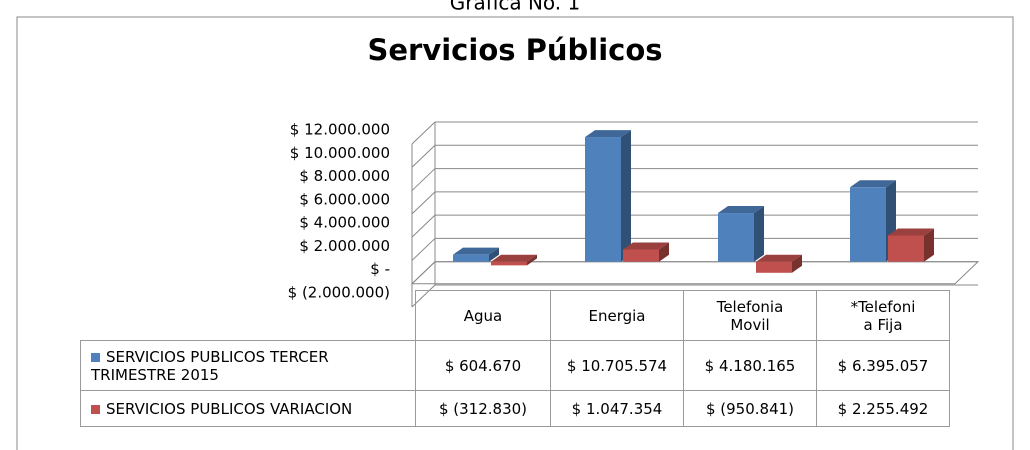  What do you see at coordinates (695, 273) in the screenshot?
I see `floor` at bounding box center [695, 273].